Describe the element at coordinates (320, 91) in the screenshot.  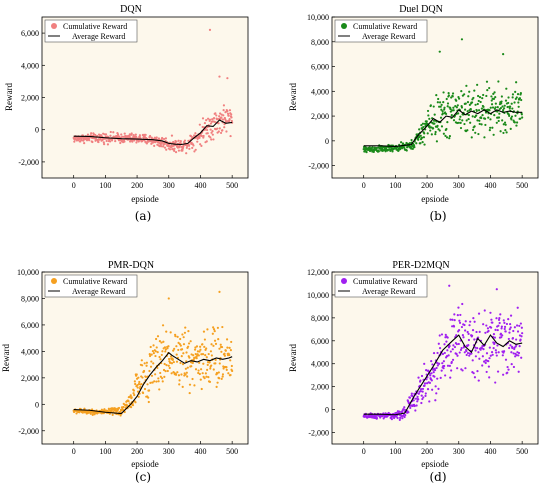
I see `y-tick-label: 4,000` at that location.